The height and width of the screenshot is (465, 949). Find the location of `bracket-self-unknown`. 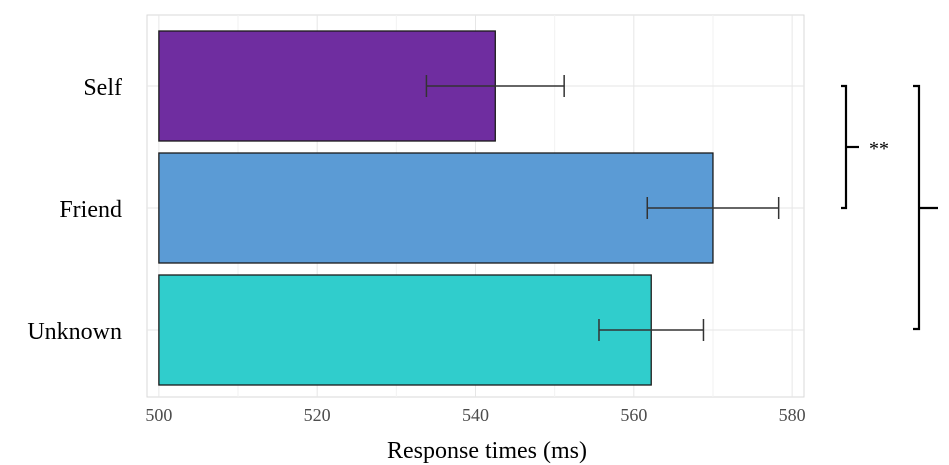

bracket-self-unknown is located at coordinates (925, 207).